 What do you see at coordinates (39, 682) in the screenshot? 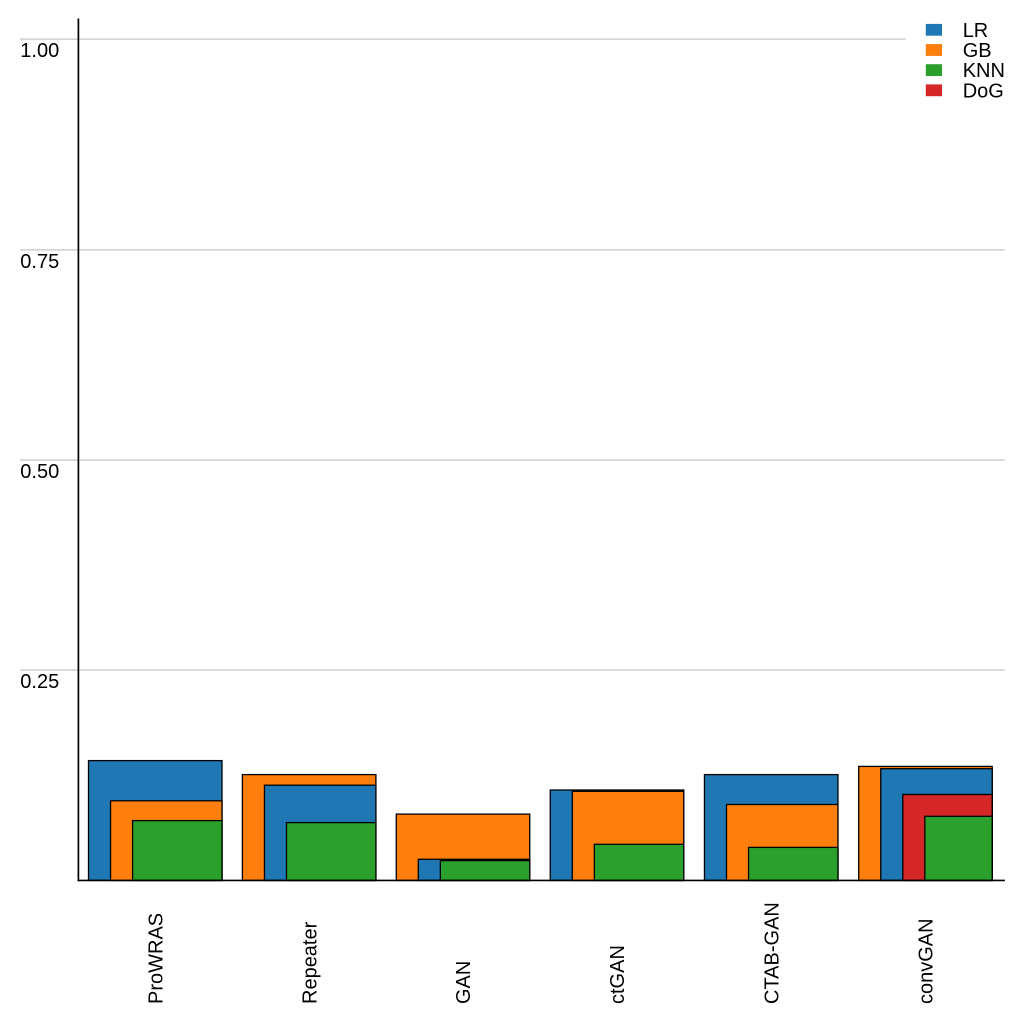
I see `svg-text: 0.25` at bounding box center [39, 682].